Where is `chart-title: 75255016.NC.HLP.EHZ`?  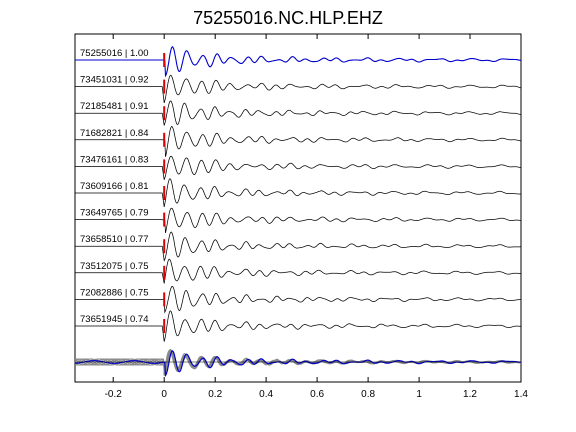
chart-title: 75255016.NC.HLP.EHZ is located at coordinates (288, 18).